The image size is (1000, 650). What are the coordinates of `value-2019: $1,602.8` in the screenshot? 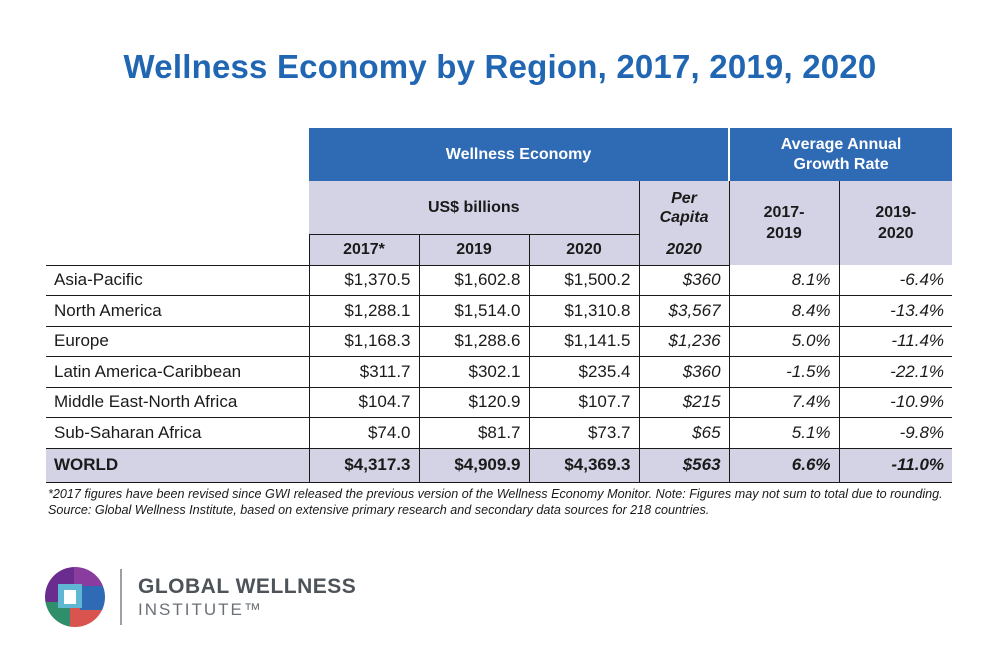 It's located at (473, 280).